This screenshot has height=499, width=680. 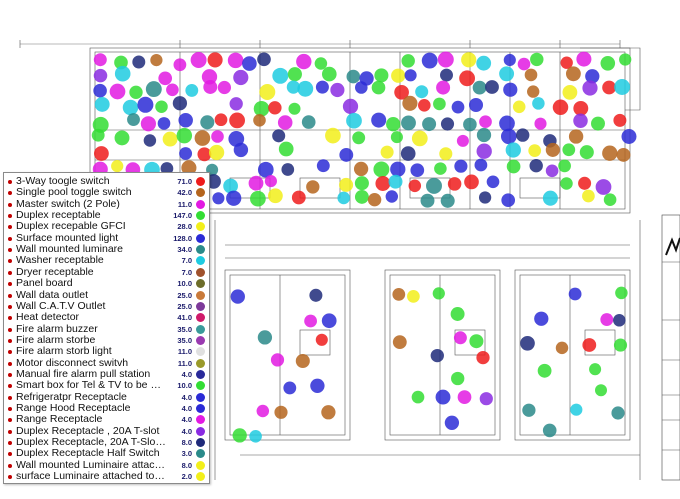 I want to click on legend-row: Surface mounted light 128.0, so click(x=106, y=238).